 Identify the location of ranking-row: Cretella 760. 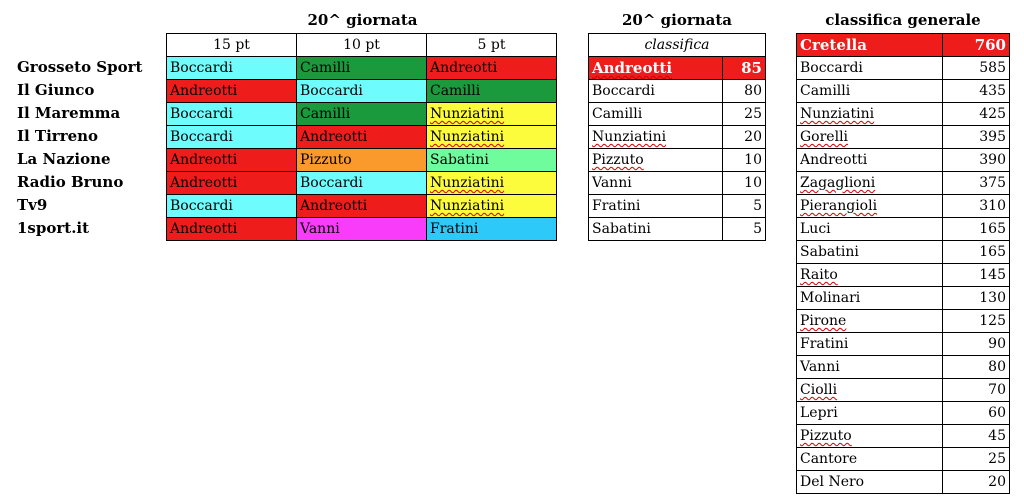
(902, 45).